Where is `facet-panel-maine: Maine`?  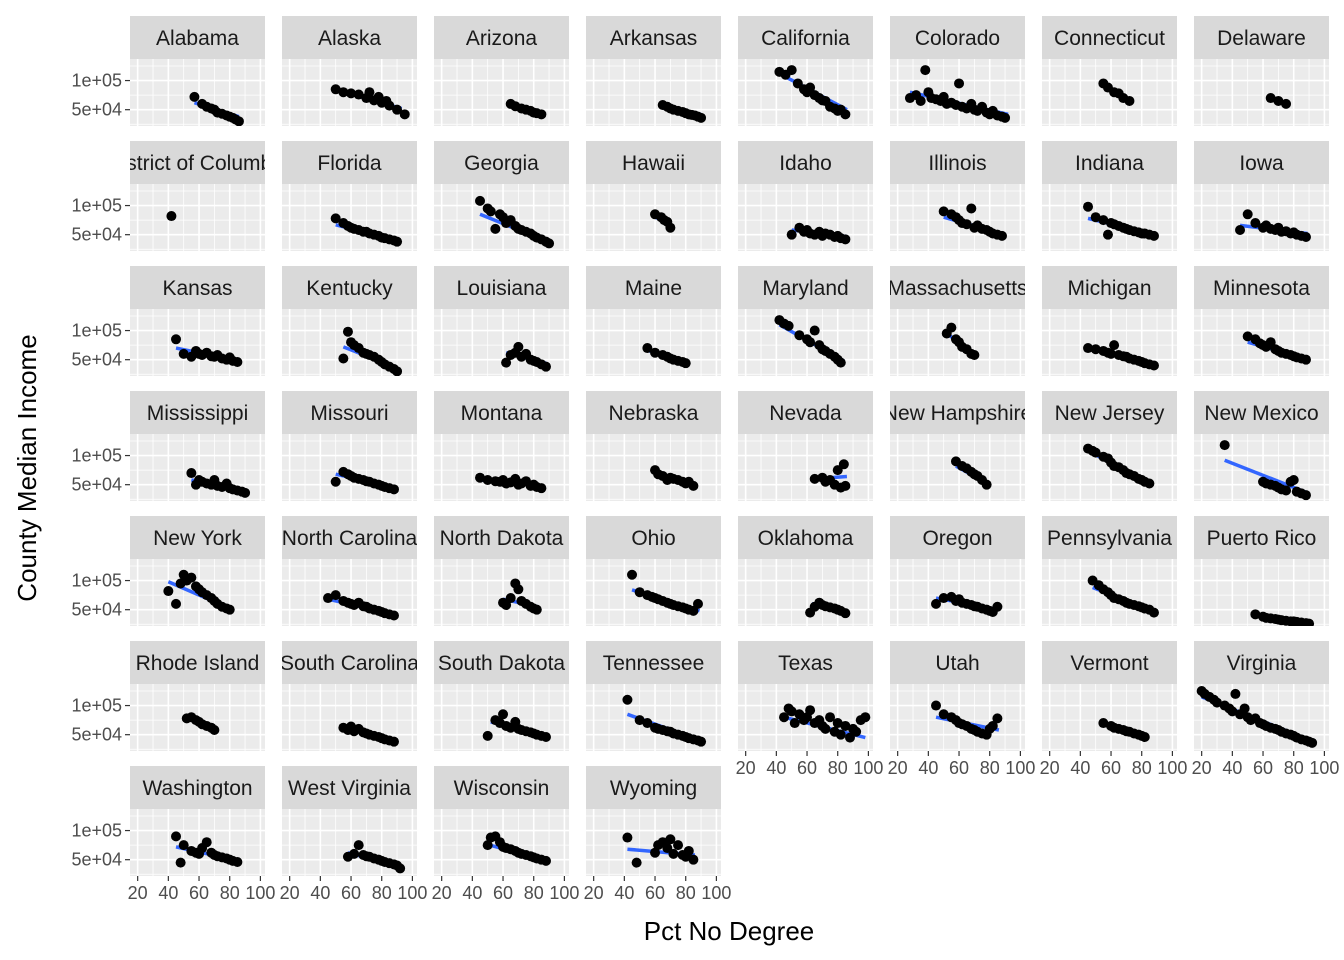
facet-panel-maine: Maine is located at coordinates (653, 321).